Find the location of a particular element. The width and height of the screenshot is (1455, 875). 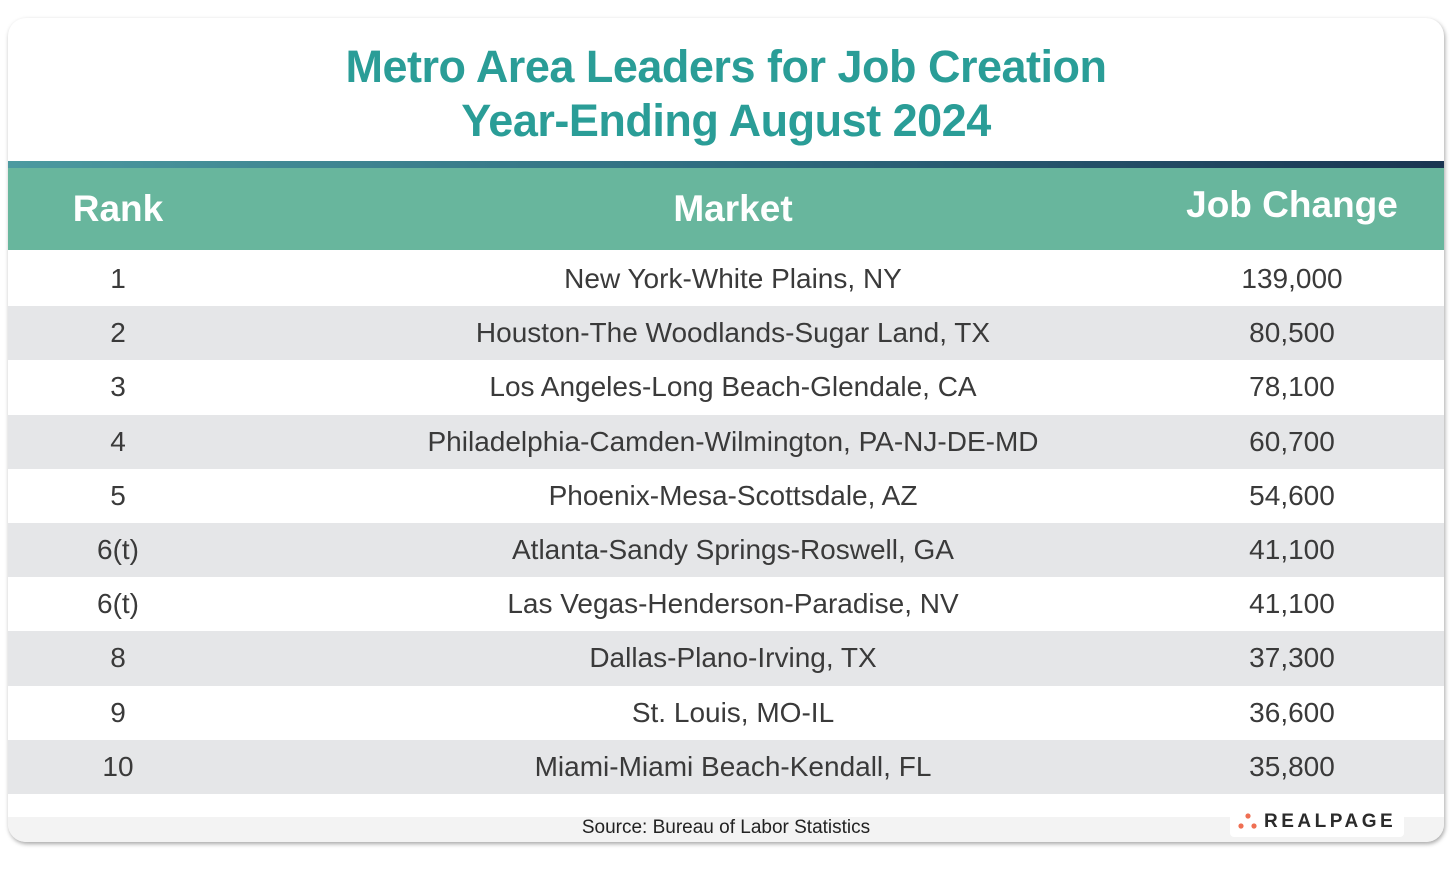

job-change-cell: 36,600 is located at coordinates (1292, 712).